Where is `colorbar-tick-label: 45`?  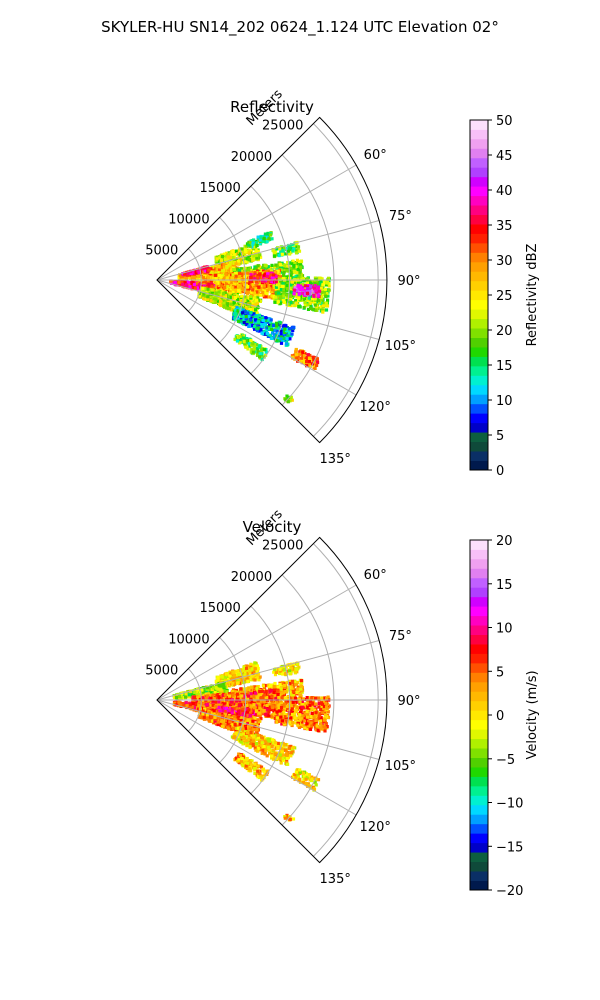 colorbar-tick-label: 45 is located at coordinates (504, 156).